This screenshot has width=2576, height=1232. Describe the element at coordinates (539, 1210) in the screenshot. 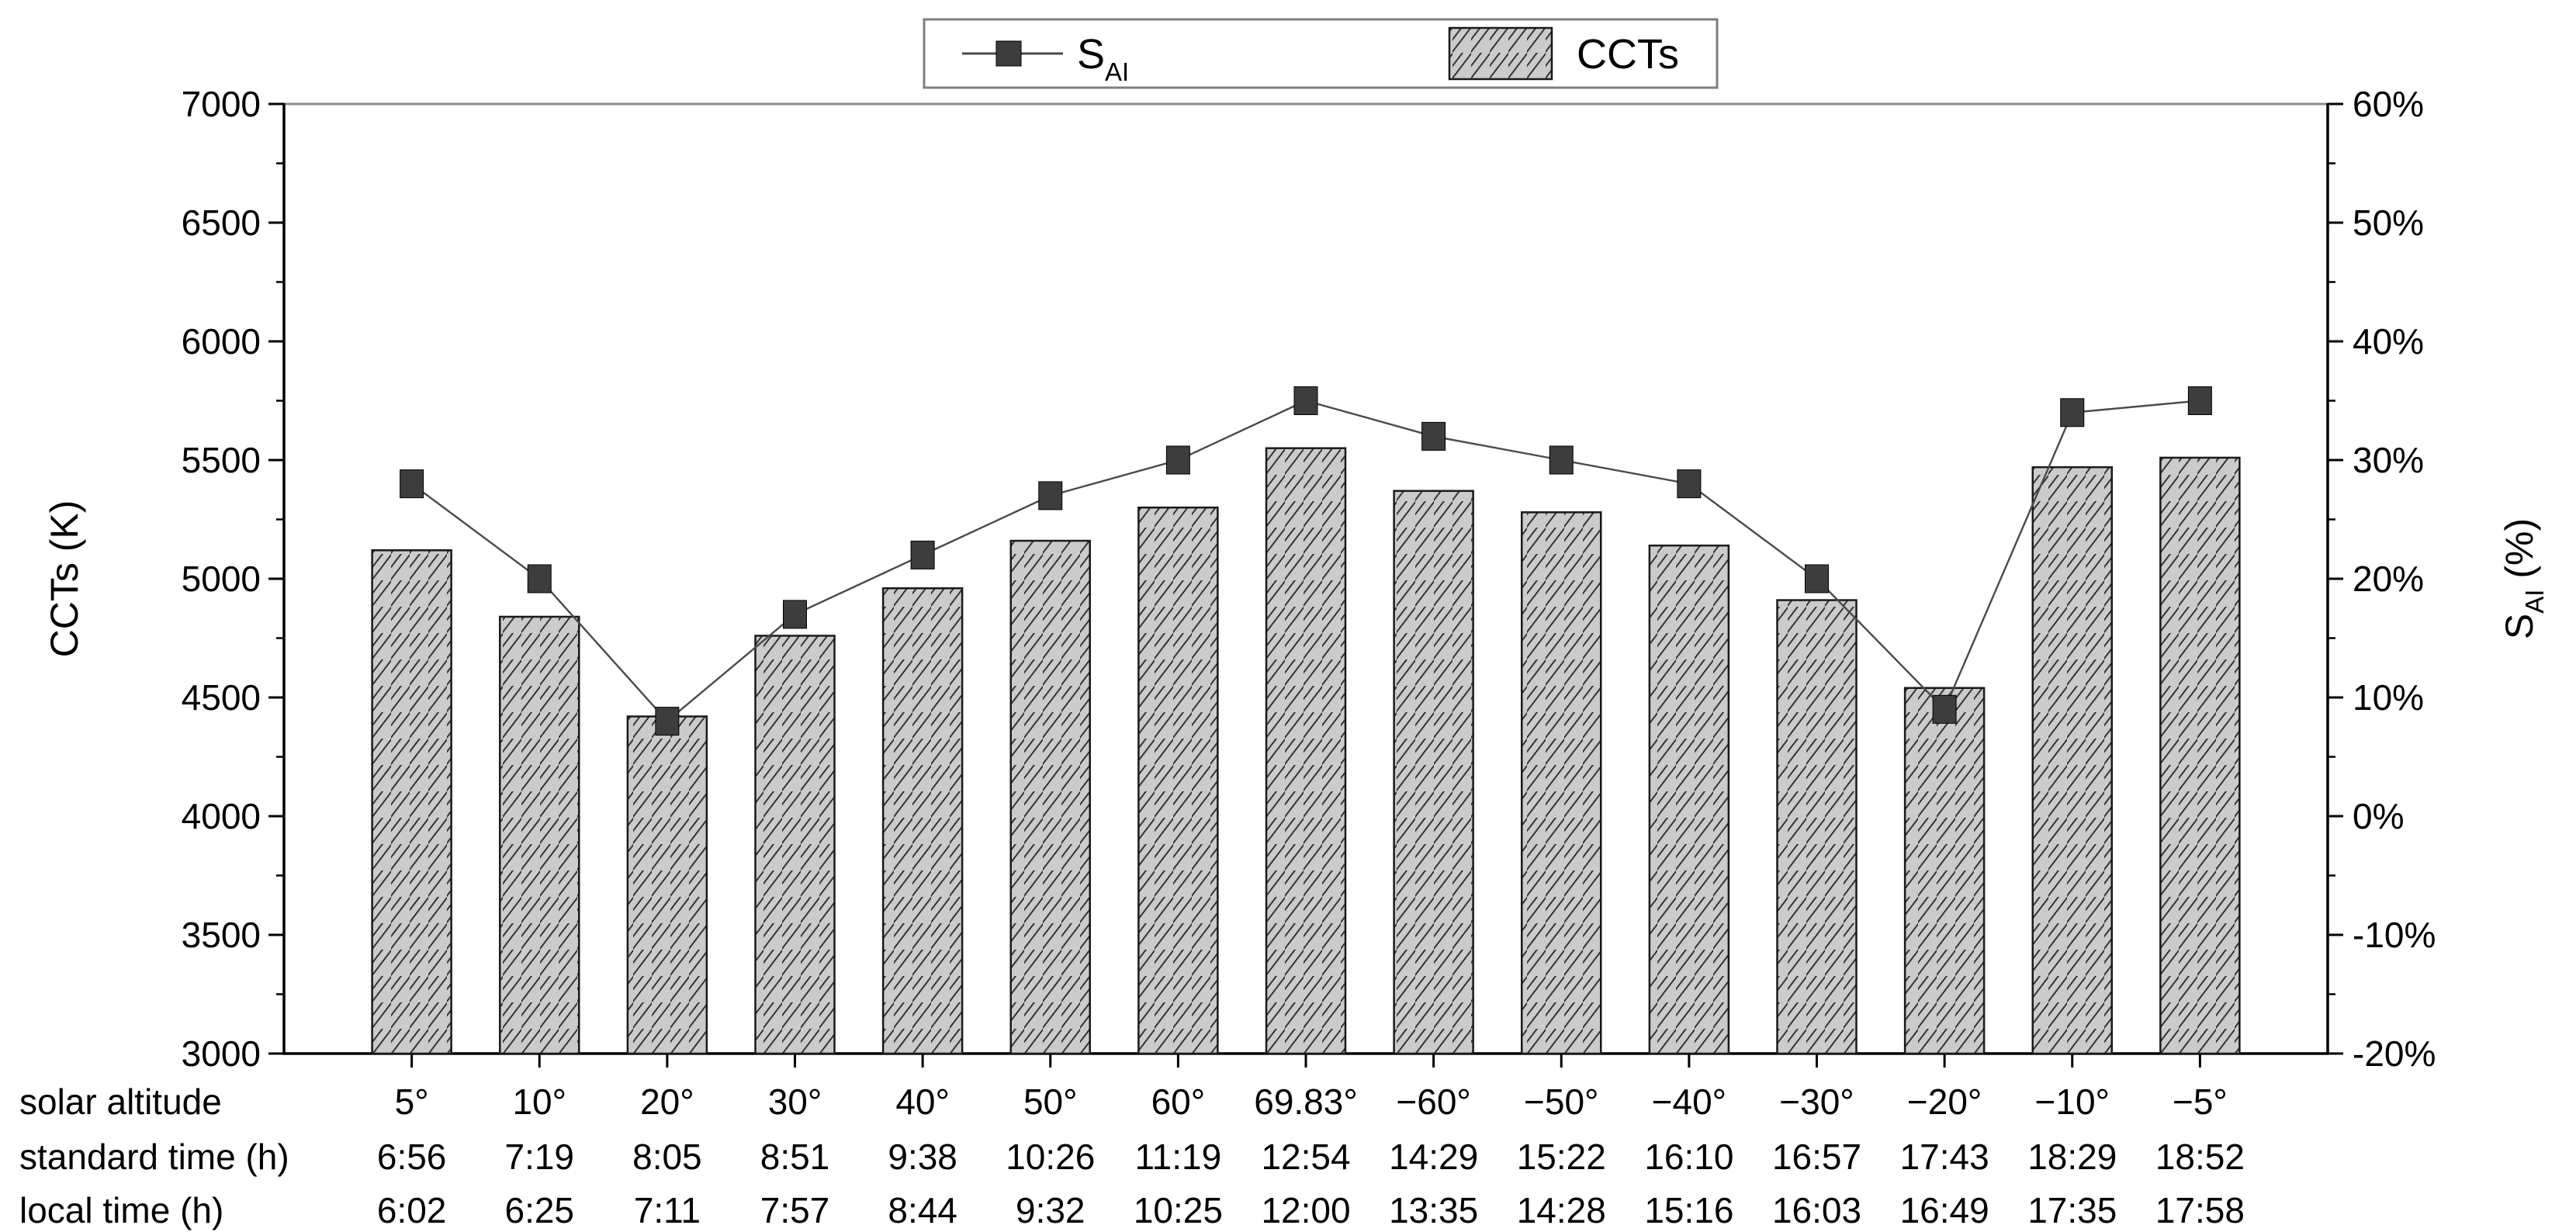

I see `x-row-3-value: 6:25` at that location.